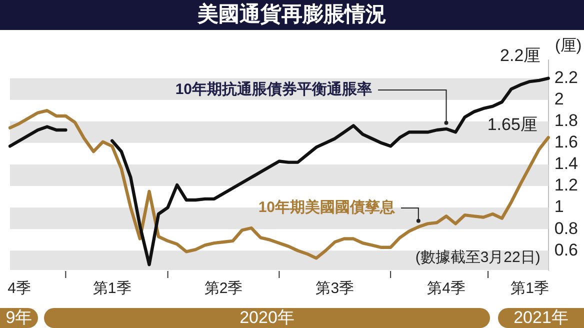 This screenshot has height=328, width=584. What do you see at coordinates (223, 289) in the screenshot?
I see `x-tick-label: 第2季` at bounding box center [223, 289].